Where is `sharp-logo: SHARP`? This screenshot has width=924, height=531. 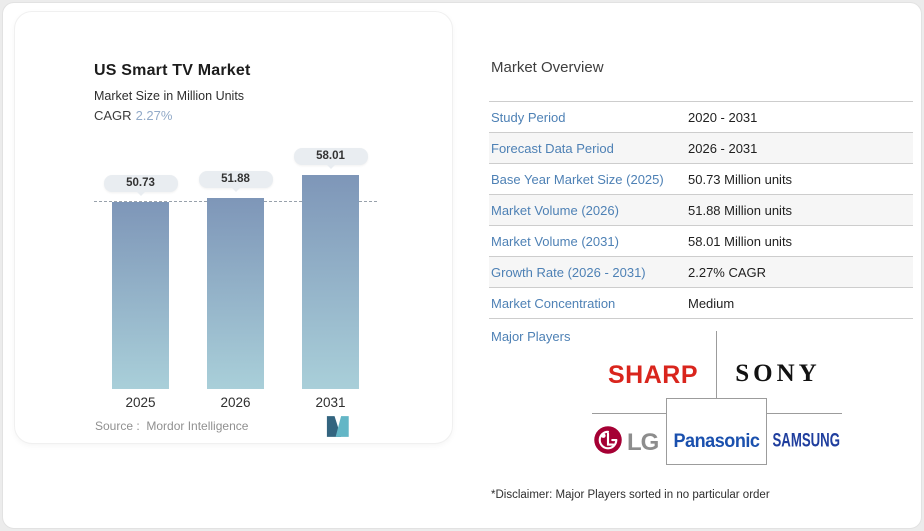 sharp-logo: SHARP is located at coordinates (652, 375).